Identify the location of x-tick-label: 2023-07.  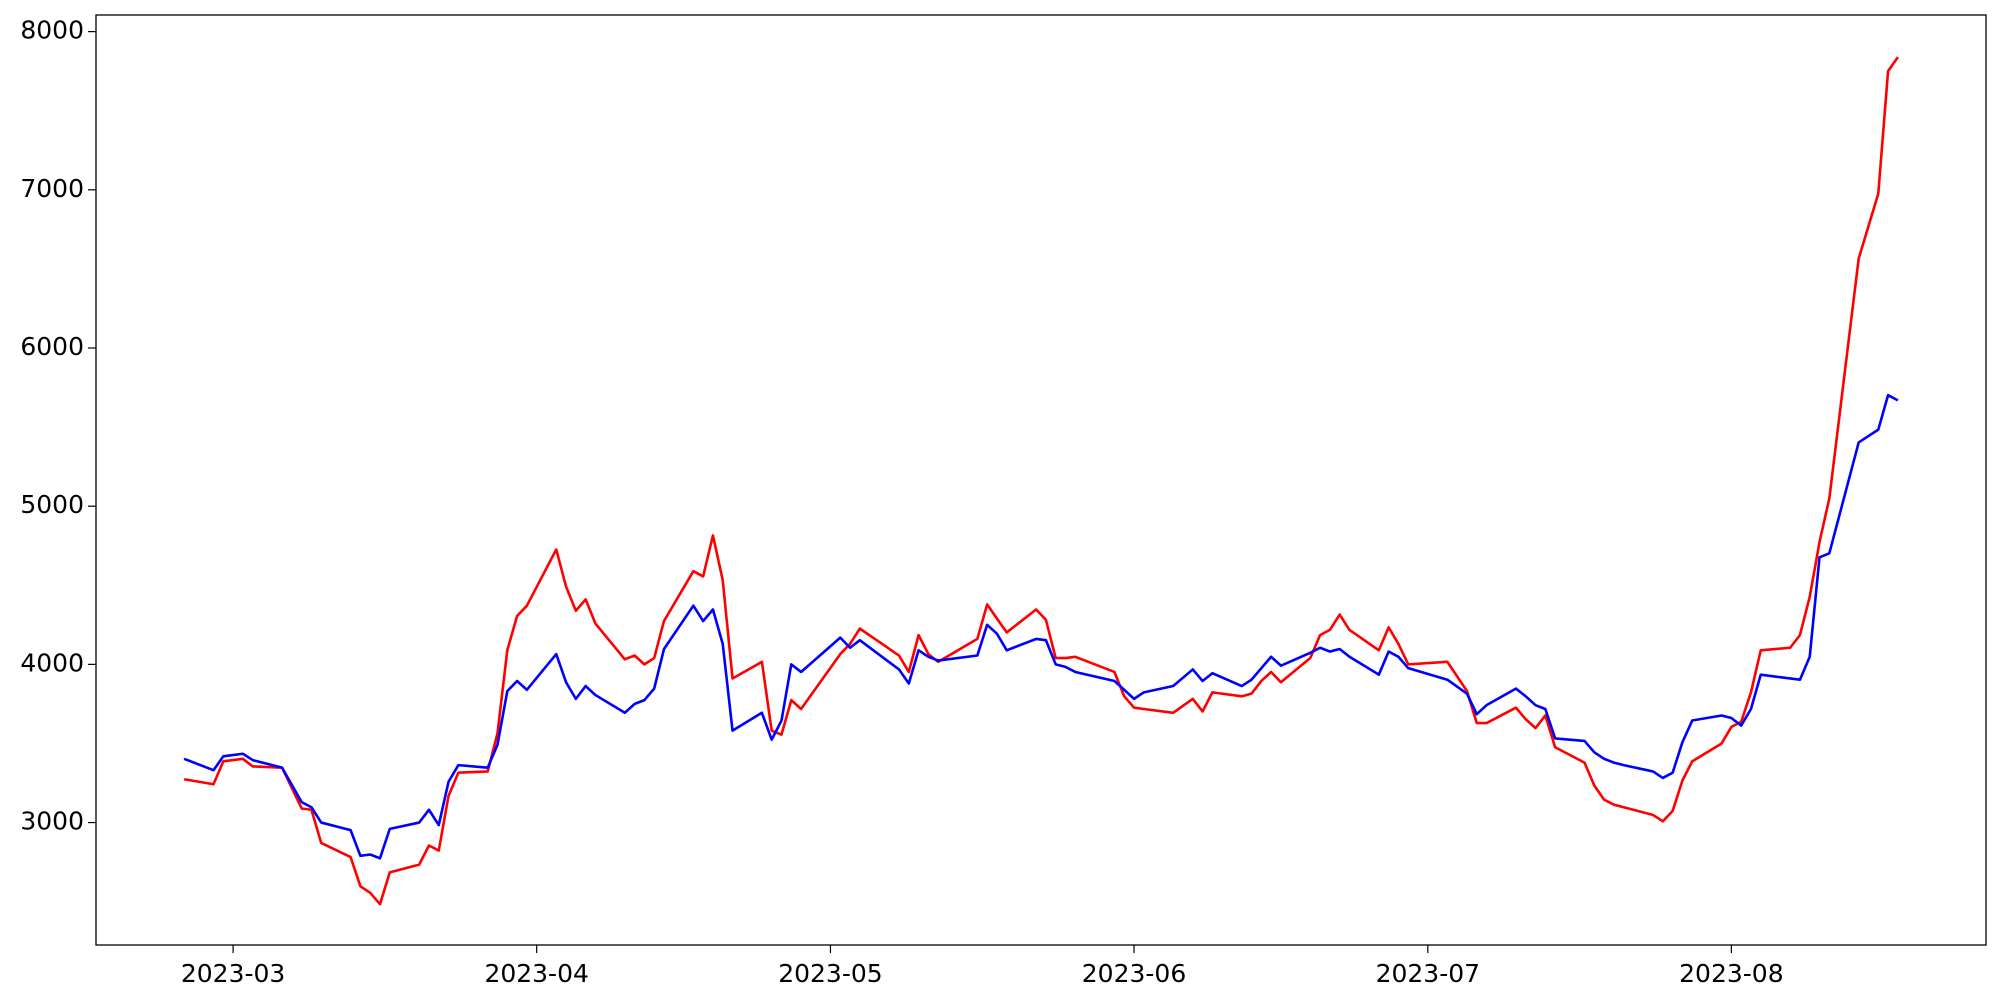
(1428, 973).